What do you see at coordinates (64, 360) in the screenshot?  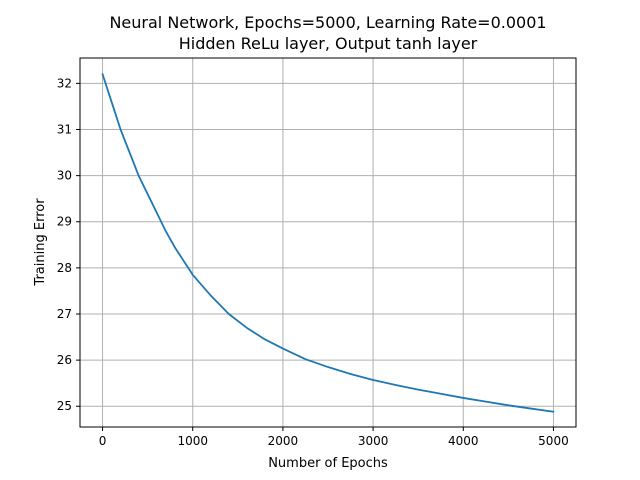 I see `y-tick-label: 26` at bounding box center [64, 360].